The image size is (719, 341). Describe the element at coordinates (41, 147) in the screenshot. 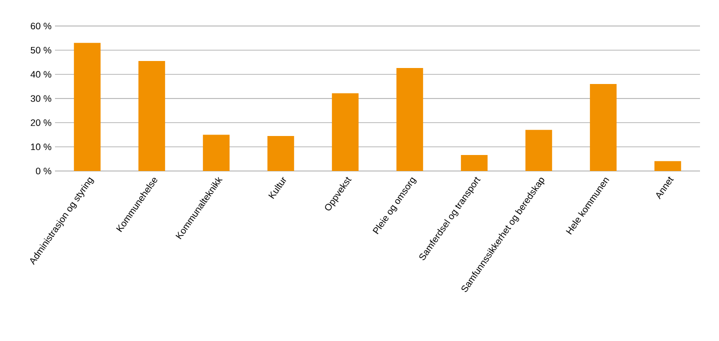

I see `y-tick-label: 10 %` at that location.